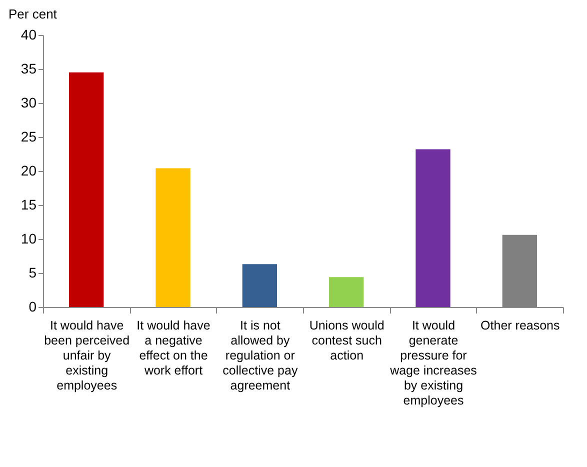 This screenshot has height=467, width=587. What do you see at coordinates (28, 238) in the screenshot?
I see `y-tick-label: 10` at bounding box center [28, 238].